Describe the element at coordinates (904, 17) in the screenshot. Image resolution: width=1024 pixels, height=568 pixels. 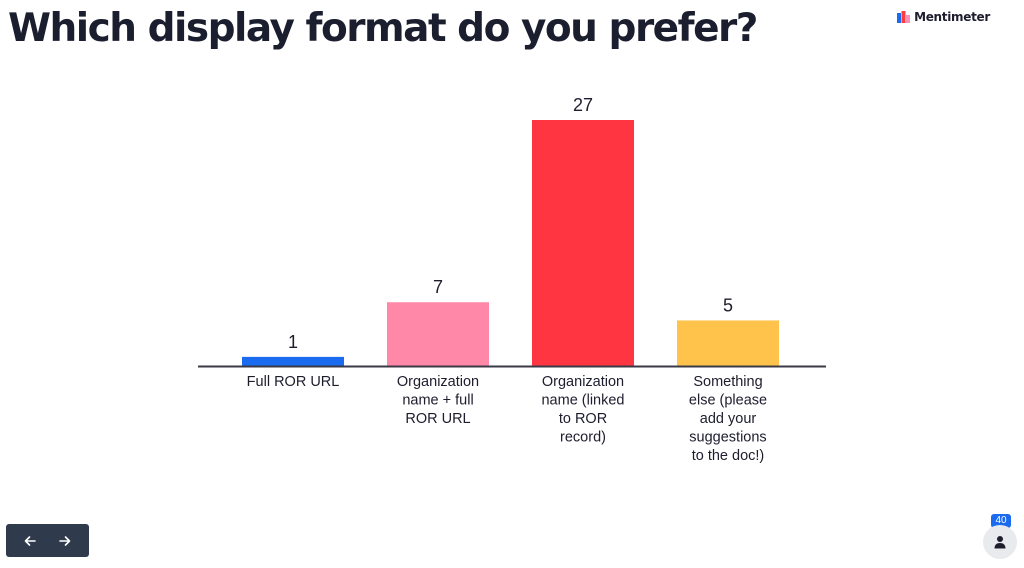
I see `mentimeter-logo-icon` at that location.